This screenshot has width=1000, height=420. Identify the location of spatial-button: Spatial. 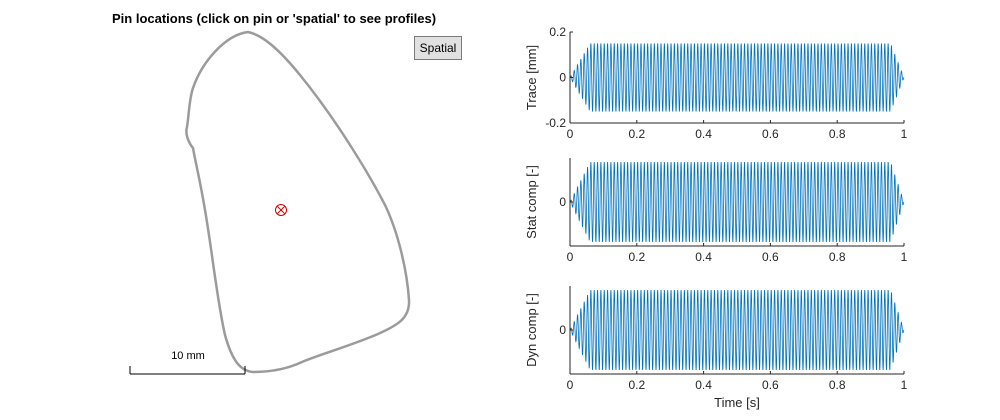
(438, 48).